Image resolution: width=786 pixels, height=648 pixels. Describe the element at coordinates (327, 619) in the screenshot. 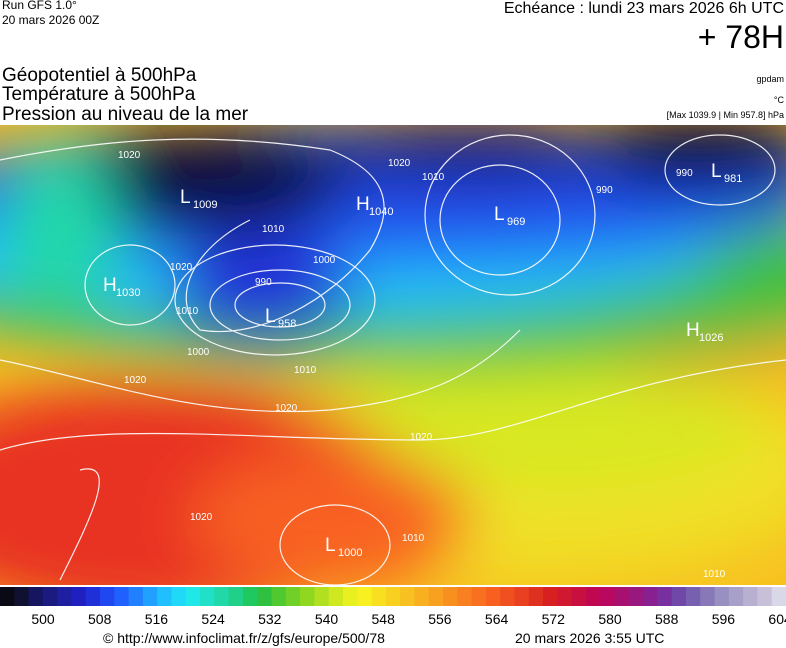

I see `colorbar-label: 540` at that location.